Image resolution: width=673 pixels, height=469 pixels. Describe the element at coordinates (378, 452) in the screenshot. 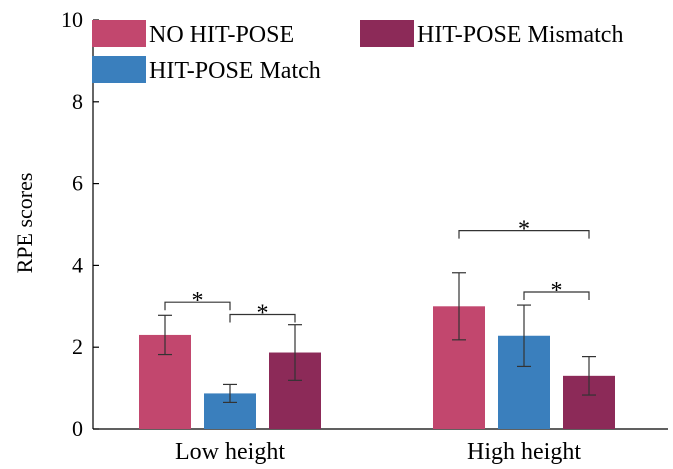

I see `category-labels: Low height High height` at that location.